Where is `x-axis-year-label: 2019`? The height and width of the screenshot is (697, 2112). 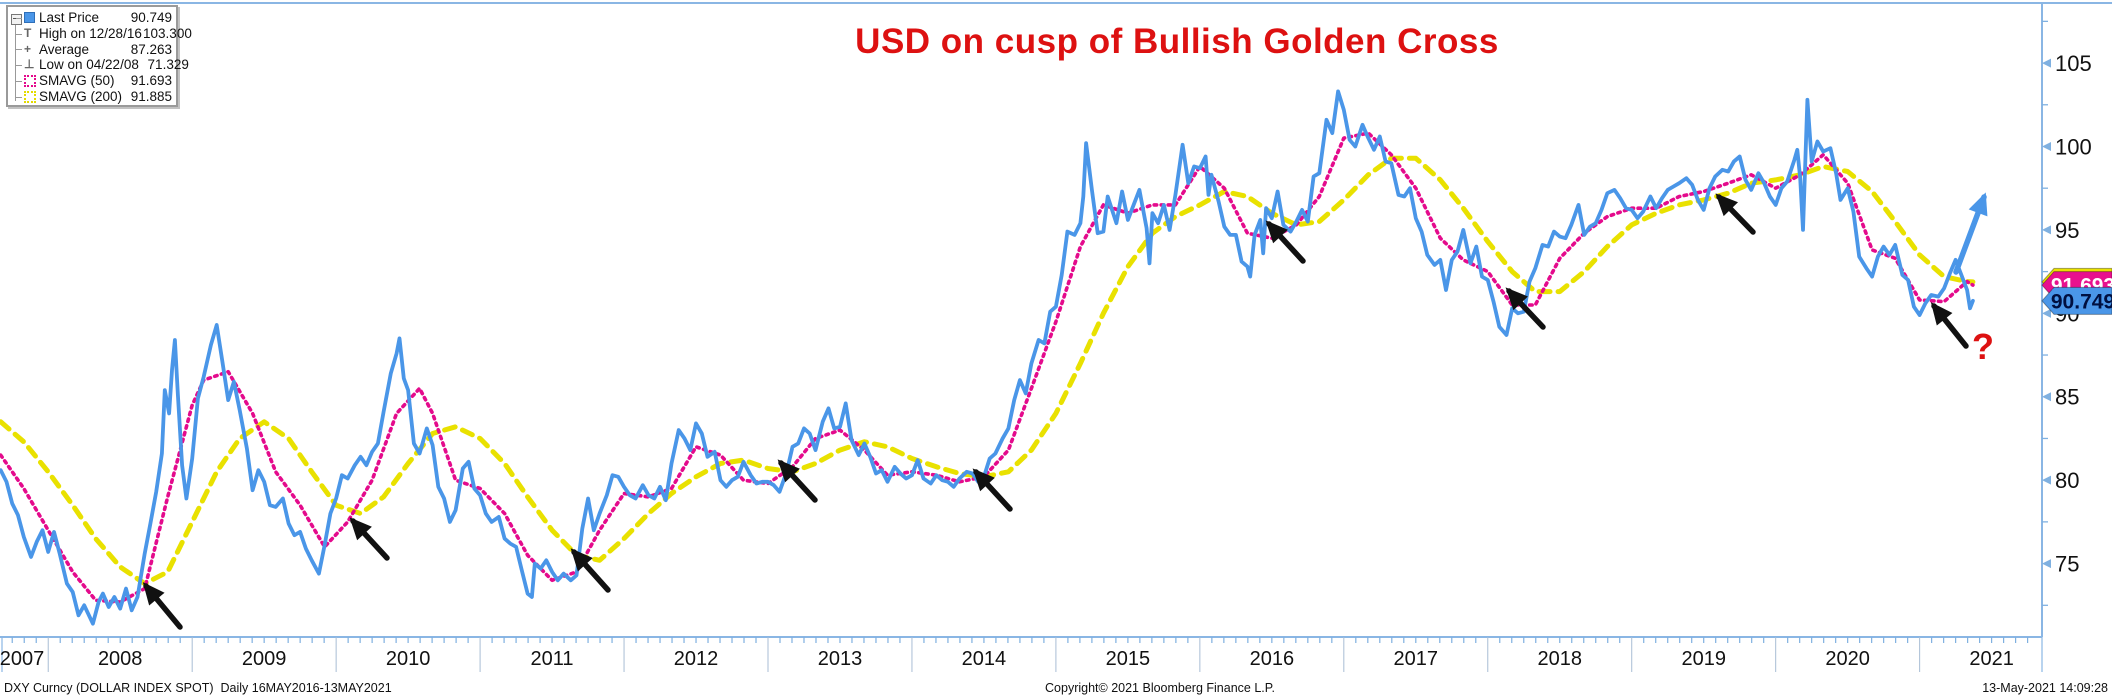
x-axis-year-label: 2019 is located at coordinates (1703, 659).